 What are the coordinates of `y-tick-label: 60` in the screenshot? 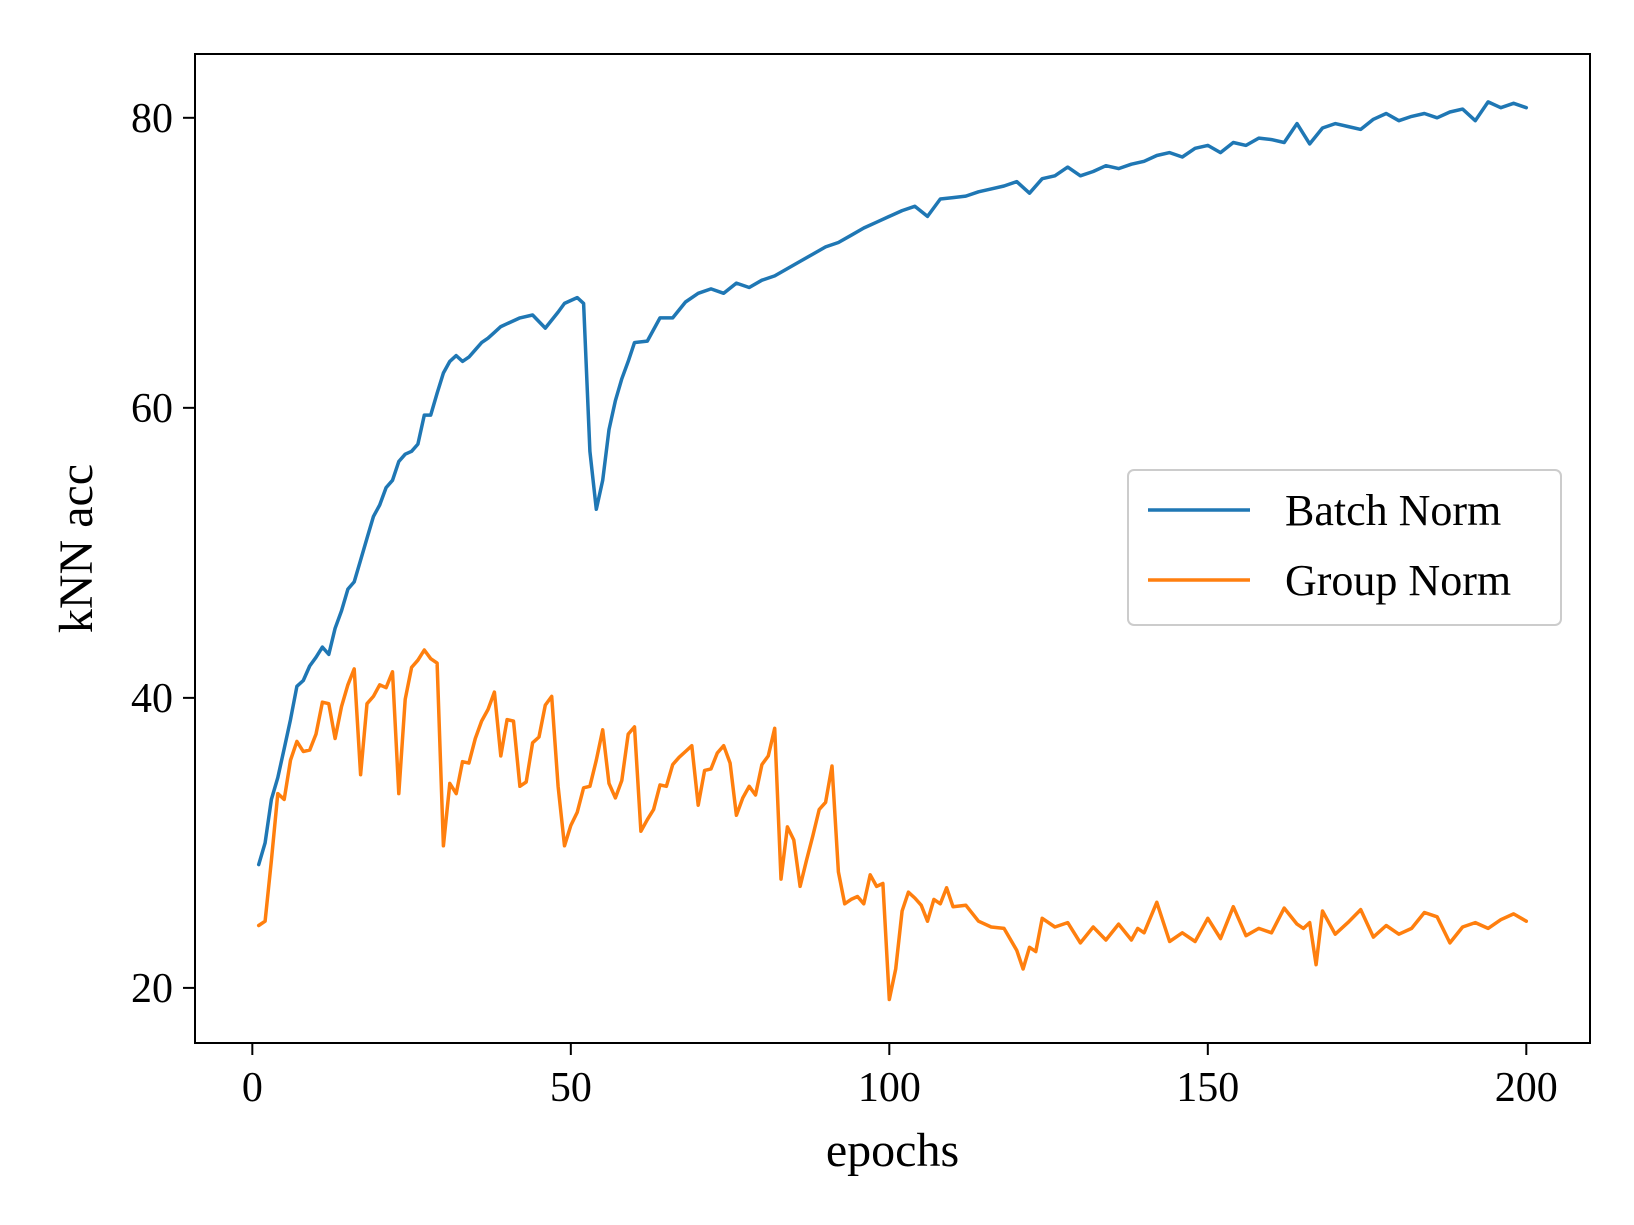 It's located at (152, 409).